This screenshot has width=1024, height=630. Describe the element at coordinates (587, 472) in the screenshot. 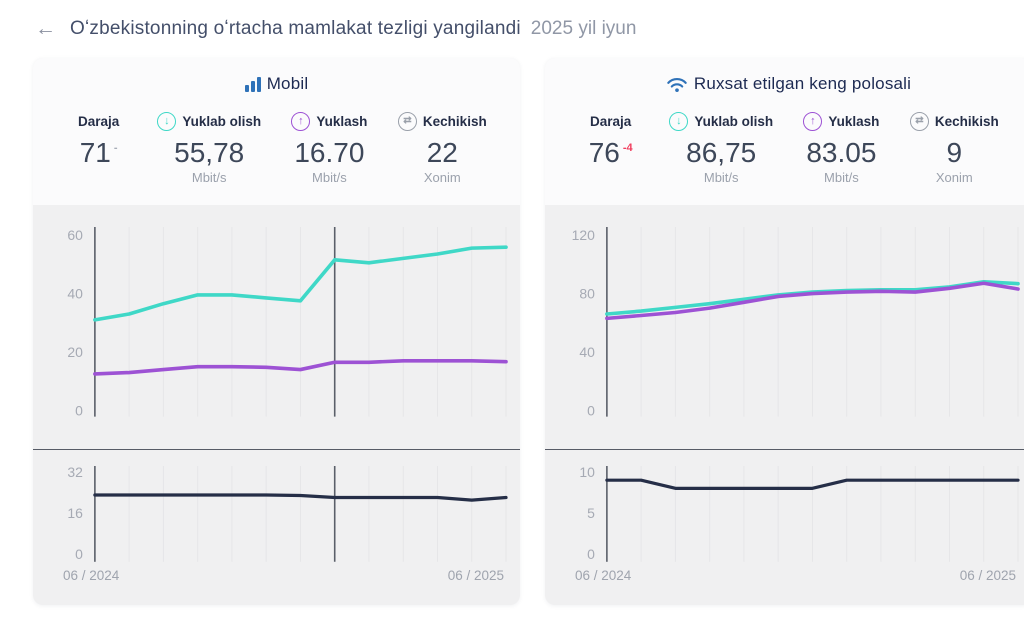

I see `svg-text: 10` at that location.